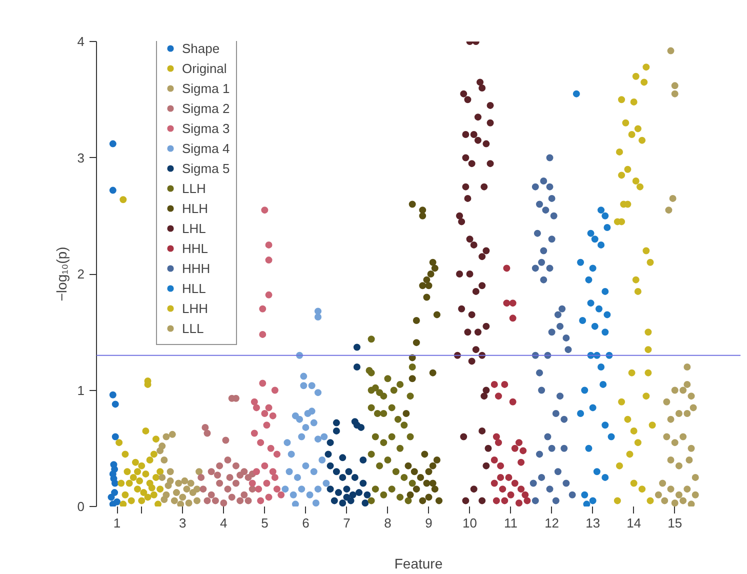  What do you see at coordinates (224, 523) in the screenshot?
I see `x-tick-label: 4` at bounding box center [224, 523].